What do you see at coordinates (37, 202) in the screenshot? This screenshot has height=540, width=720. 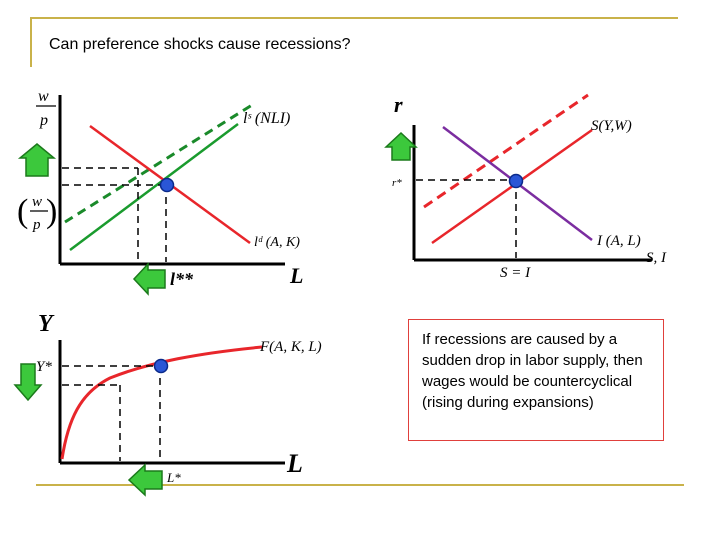 I see `eq-wage-top-label: w` at bounding box center [37, 202].